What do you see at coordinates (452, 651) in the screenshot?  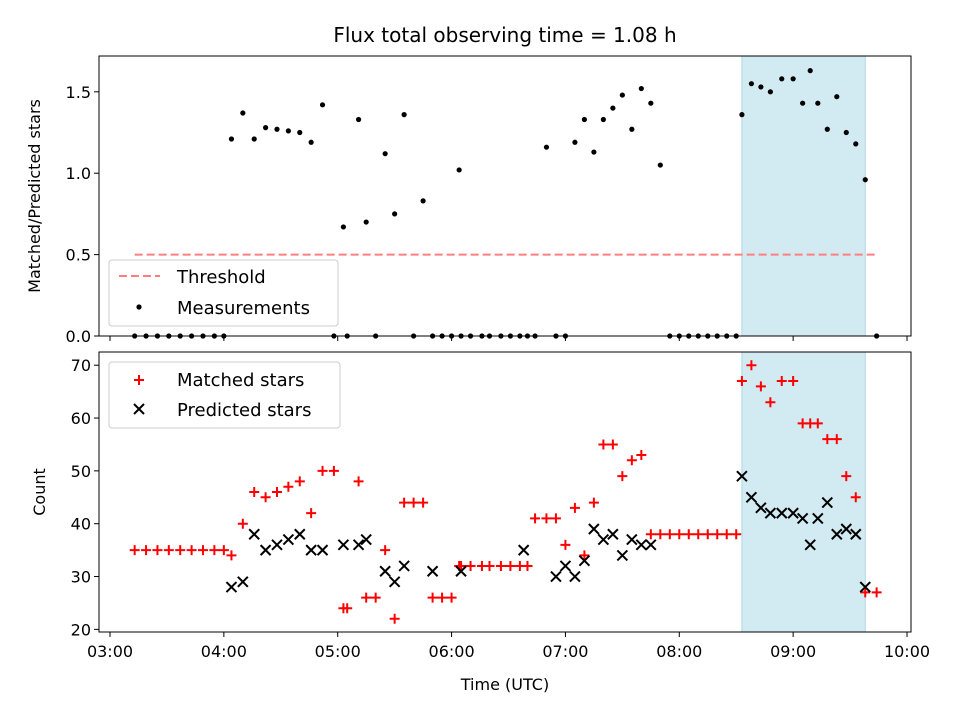 I see `x-tick-label: 06:00` at bounding box center [452, 651].